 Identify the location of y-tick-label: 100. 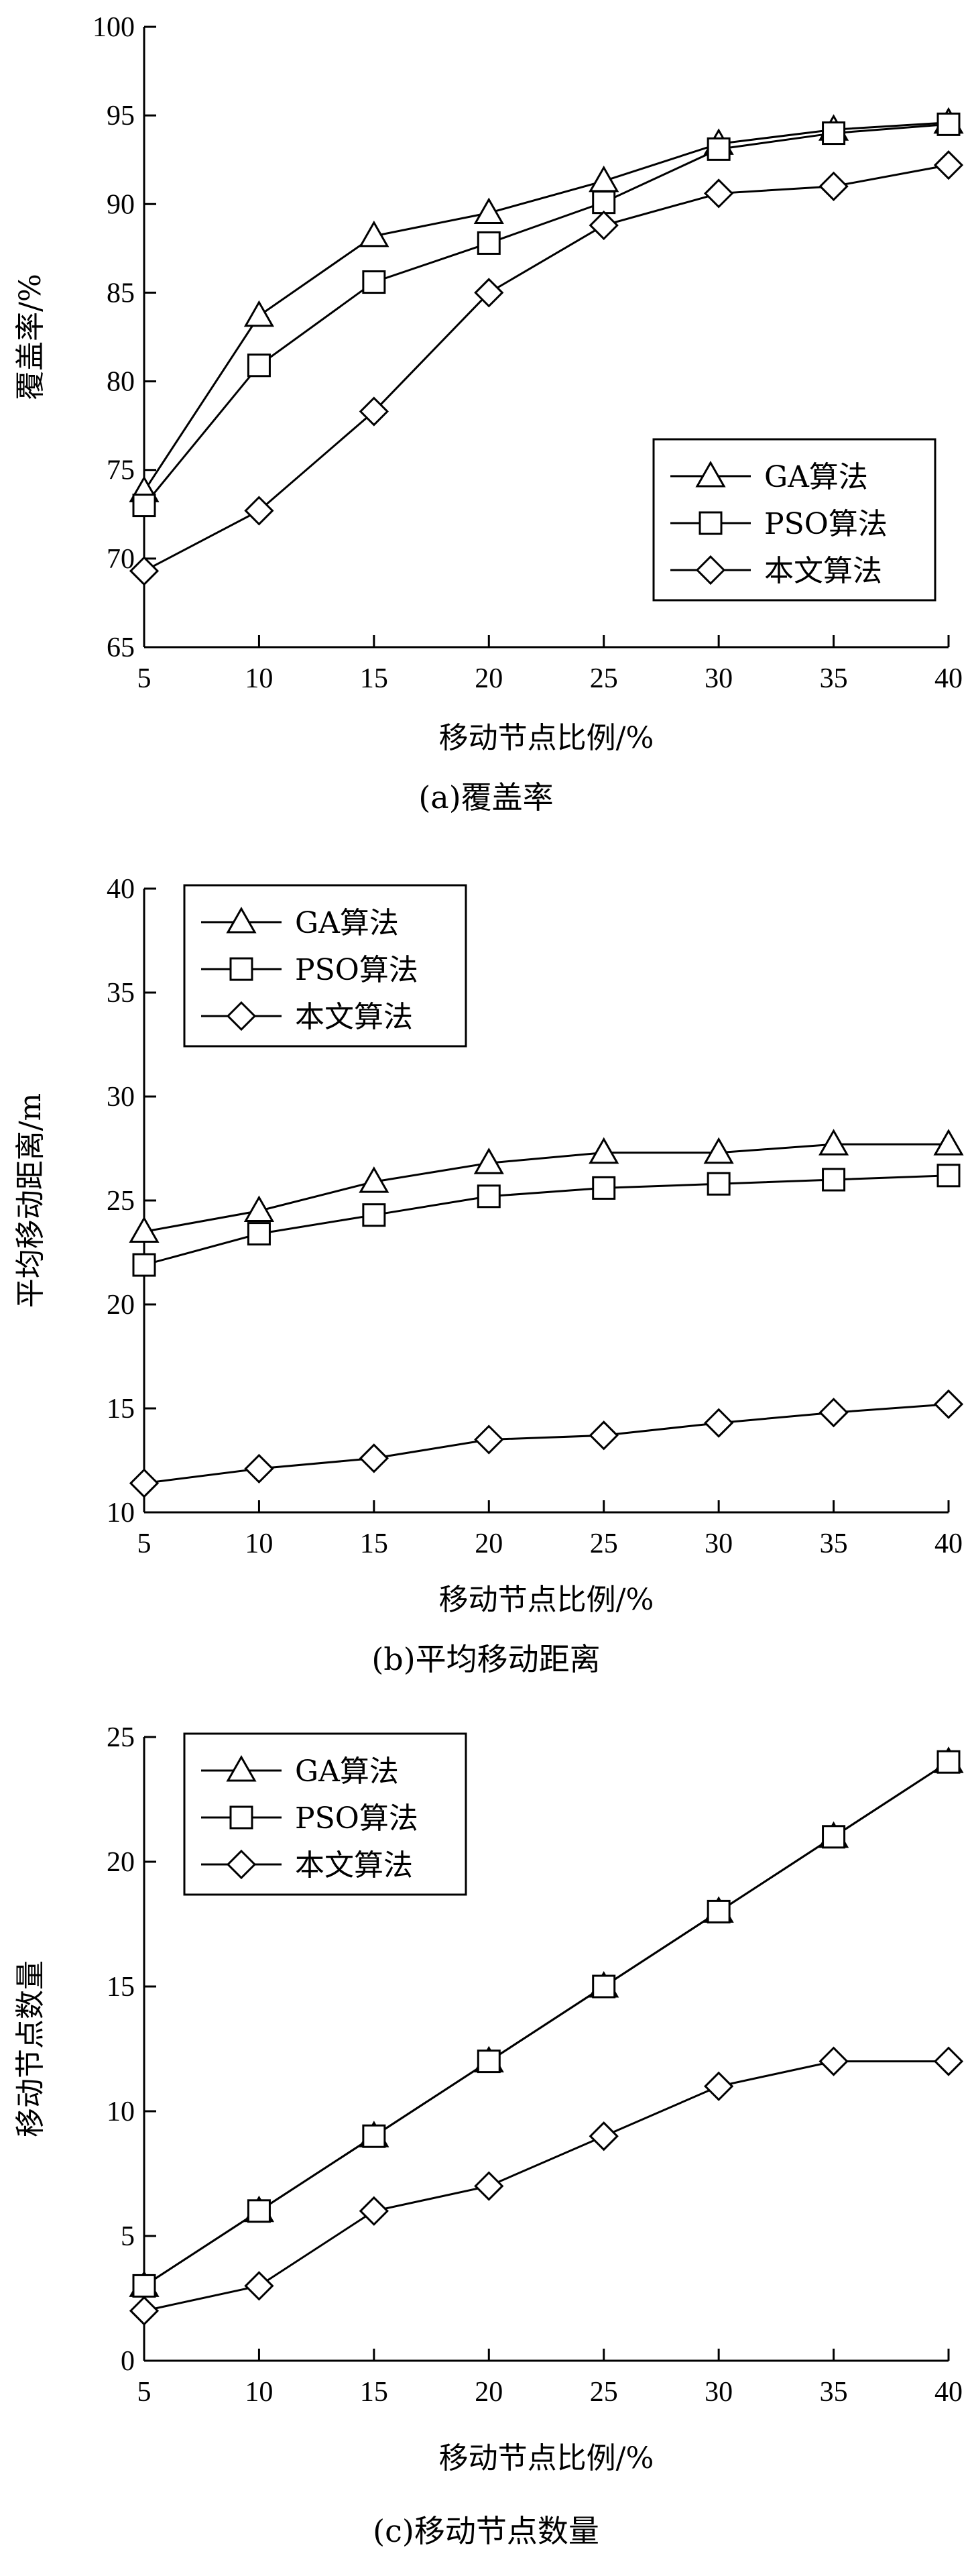
(114, 27).